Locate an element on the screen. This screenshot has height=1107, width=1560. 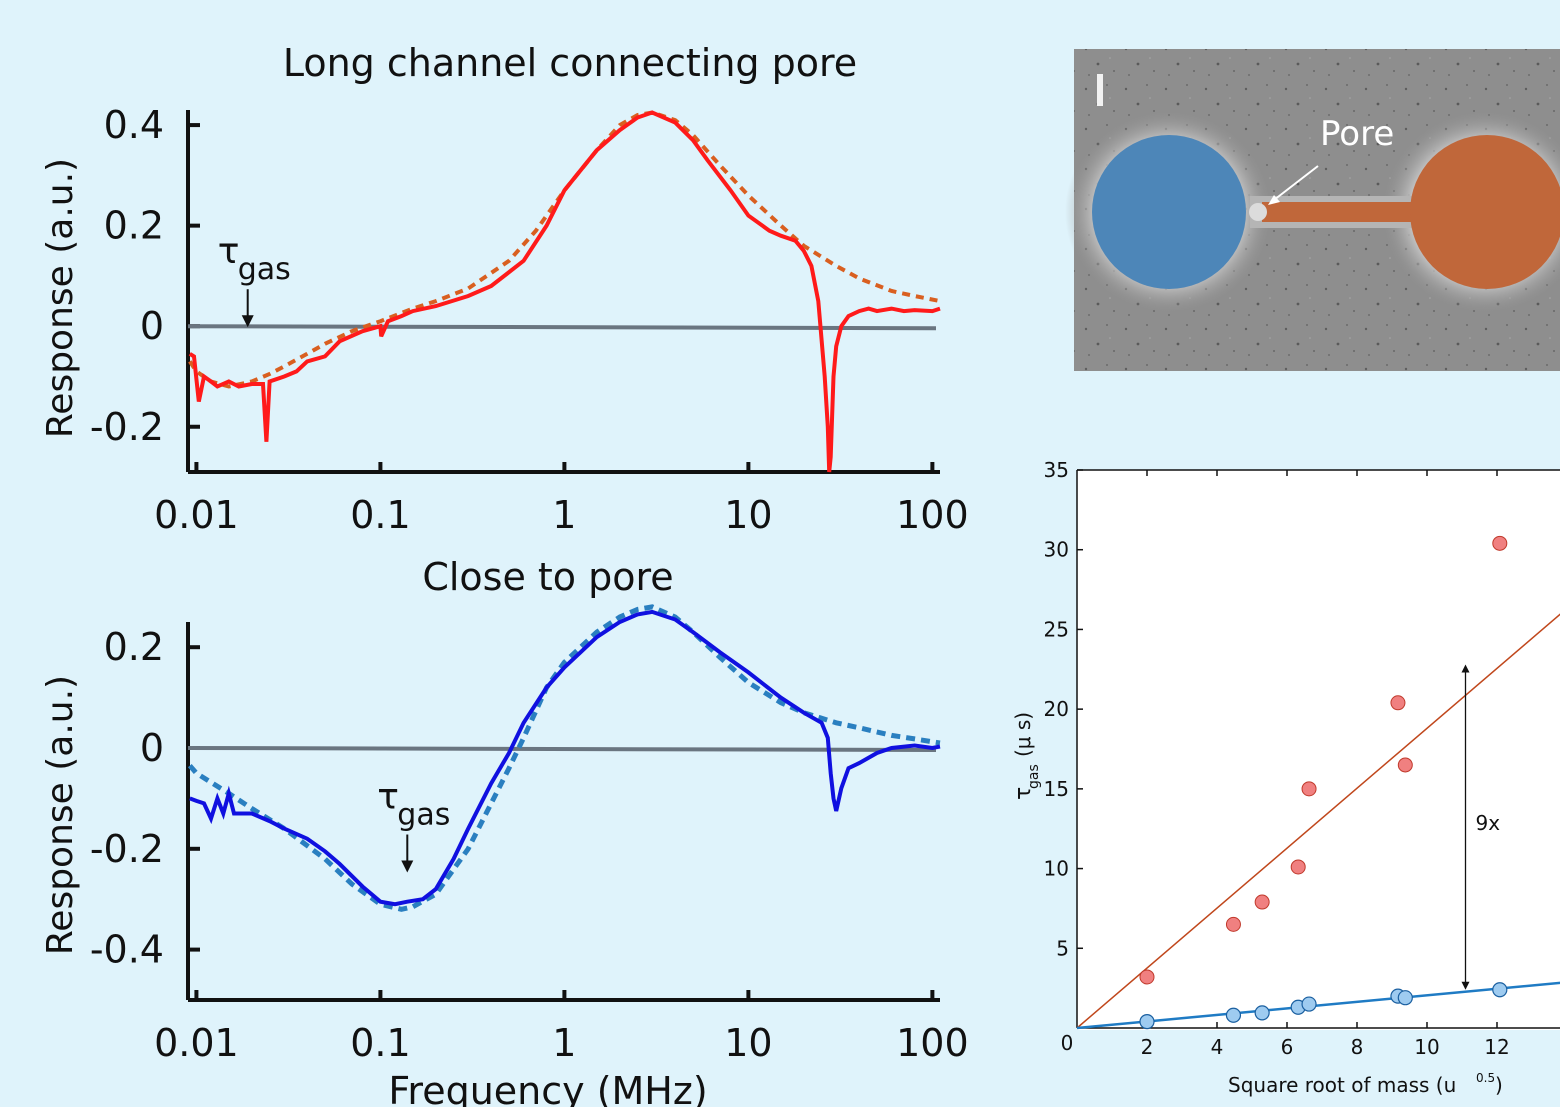
ratio-label: 9x is located at coordinates (1488, 823).